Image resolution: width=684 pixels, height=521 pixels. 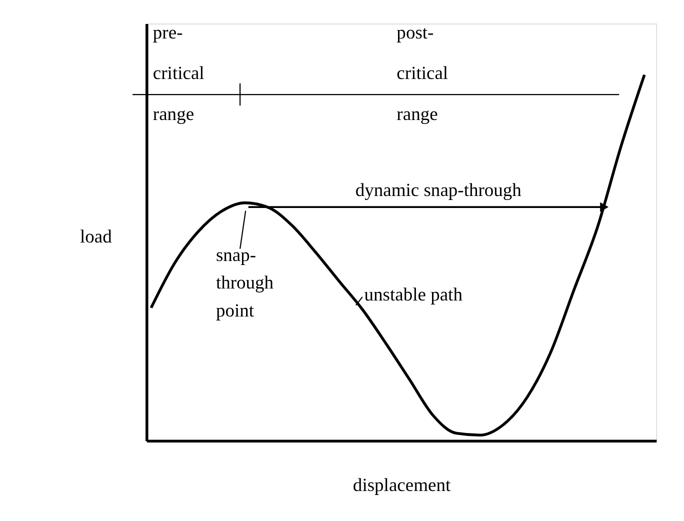 I want to click on annotation: post- critical range, so click(x=422, y=73).